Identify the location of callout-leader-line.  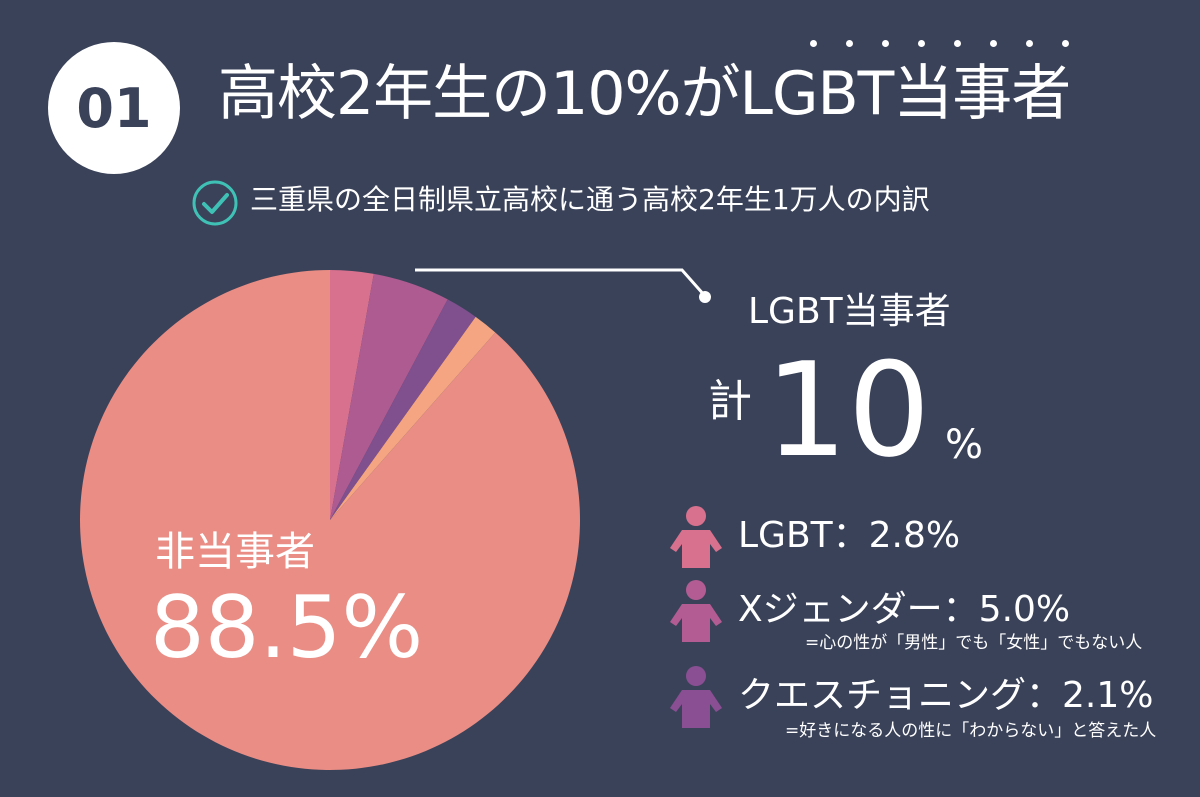
(561, 282).